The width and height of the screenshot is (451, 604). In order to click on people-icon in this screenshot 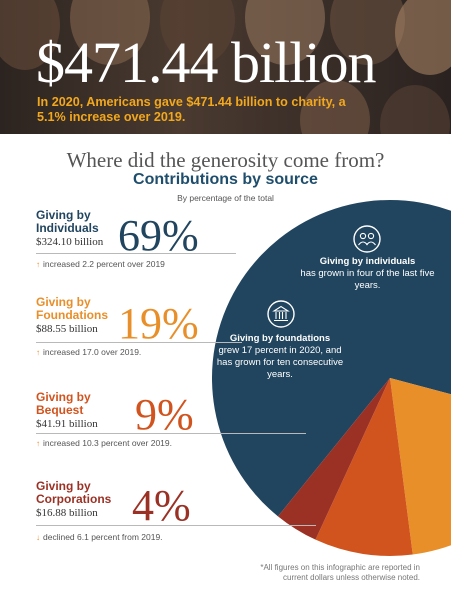, I will do `click(367, 239)`.